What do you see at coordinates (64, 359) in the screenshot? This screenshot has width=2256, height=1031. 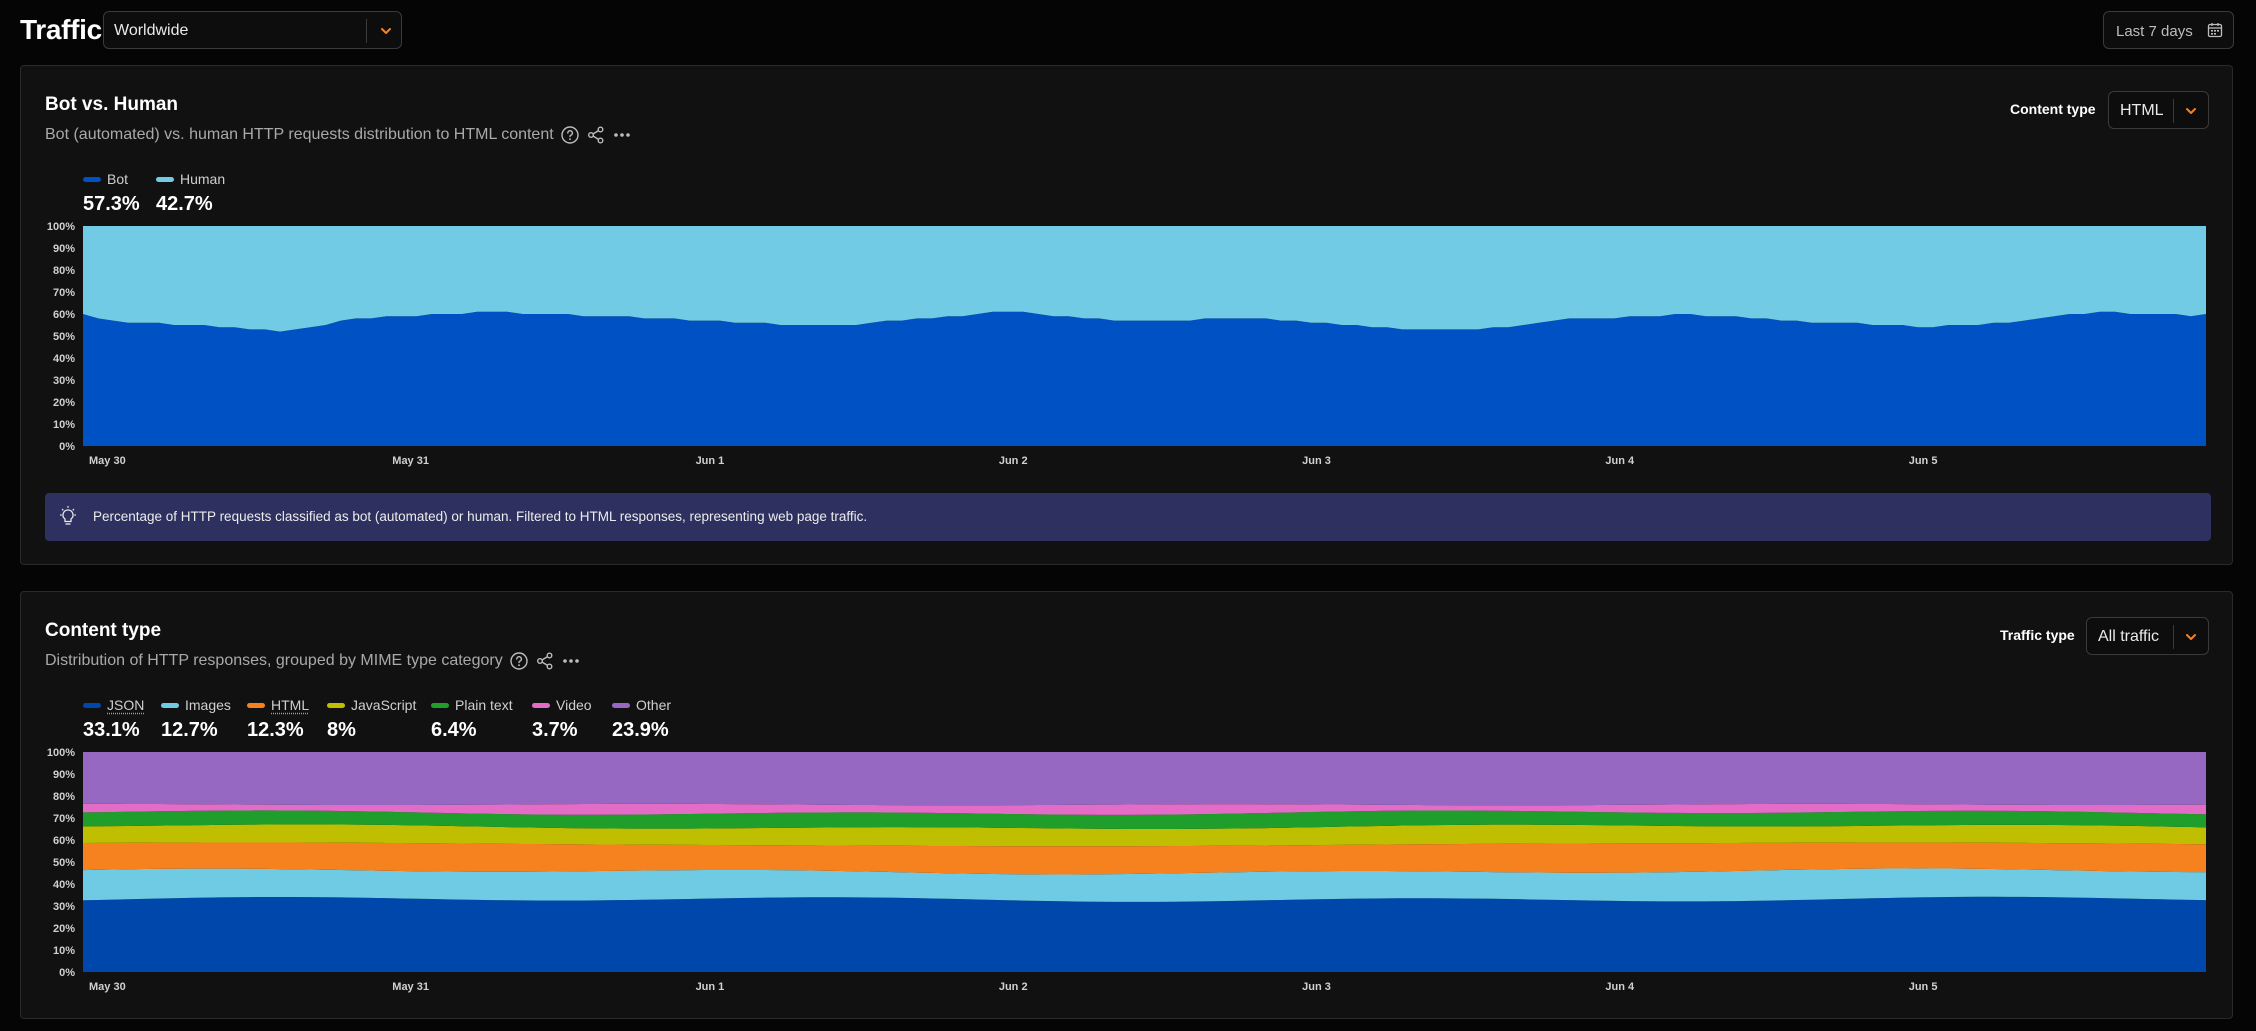 I see `y-tick-label: 40%` at bounding box center [64, 359].